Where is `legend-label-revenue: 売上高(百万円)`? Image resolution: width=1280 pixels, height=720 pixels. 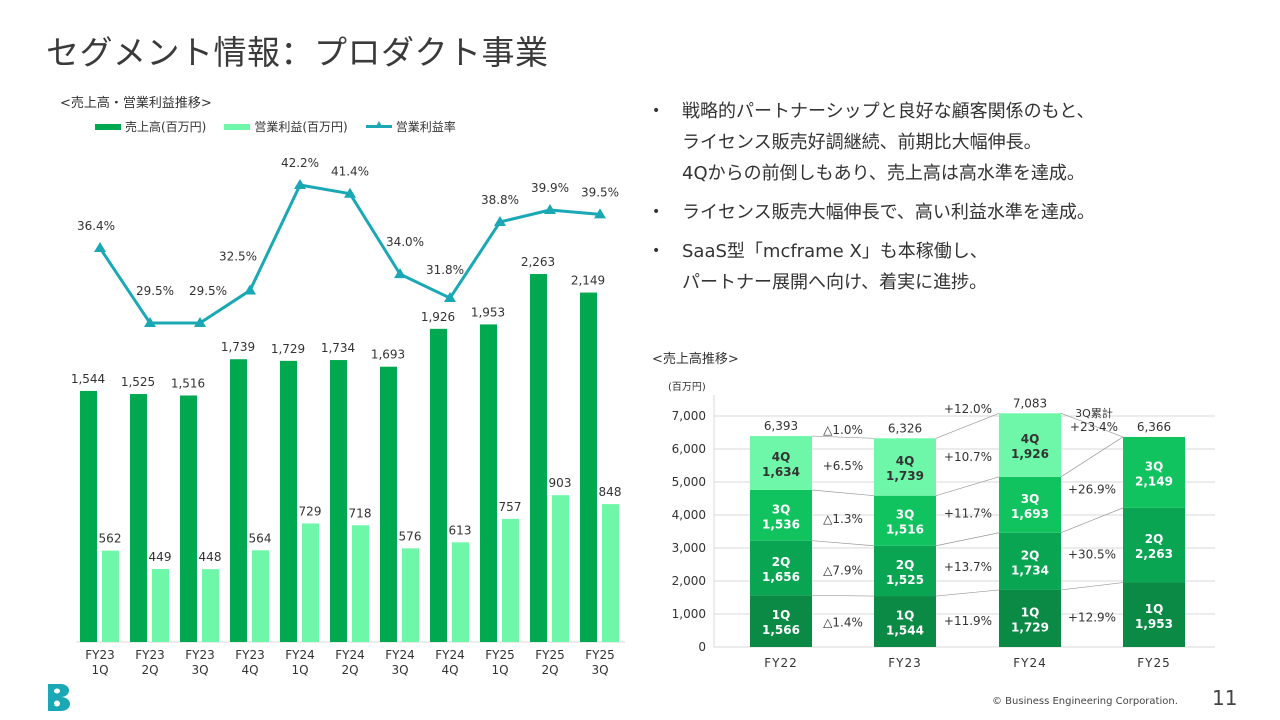
legend-label-revenue: 売上高(百万円) is located at coordinates (166, 127).